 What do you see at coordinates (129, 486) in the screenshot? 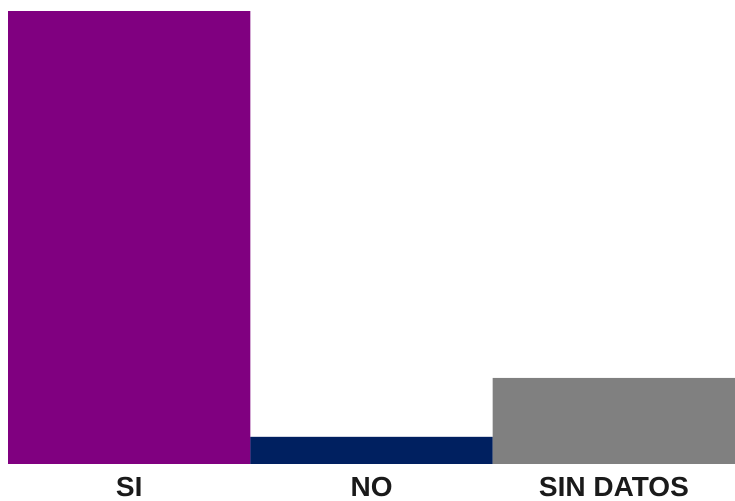
I see `tick-label-si: SI` at bounding box center [129, 486].